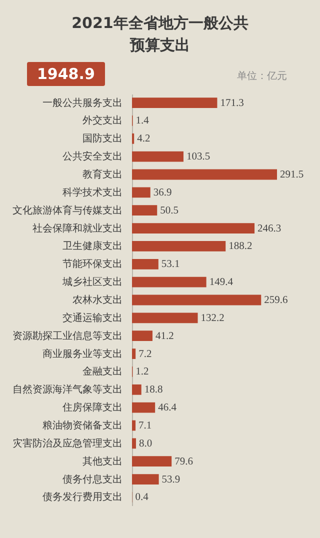  Describe the element at coordinates (168, 408) in the screenshot. I see `data-label: 46.4` at that location.